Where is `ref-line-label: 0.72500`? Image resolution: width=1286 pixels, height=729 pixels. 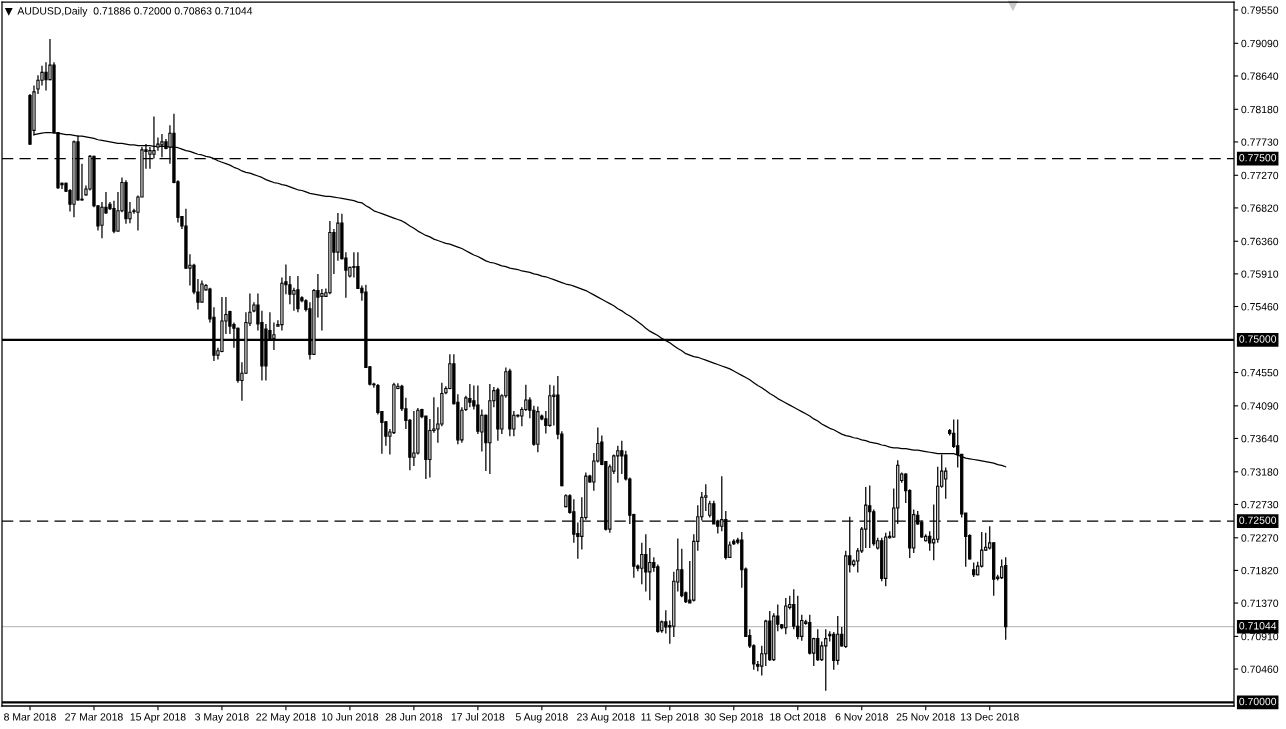 ref-line-label: 0.72500 is located at coordinates (1258, 520).